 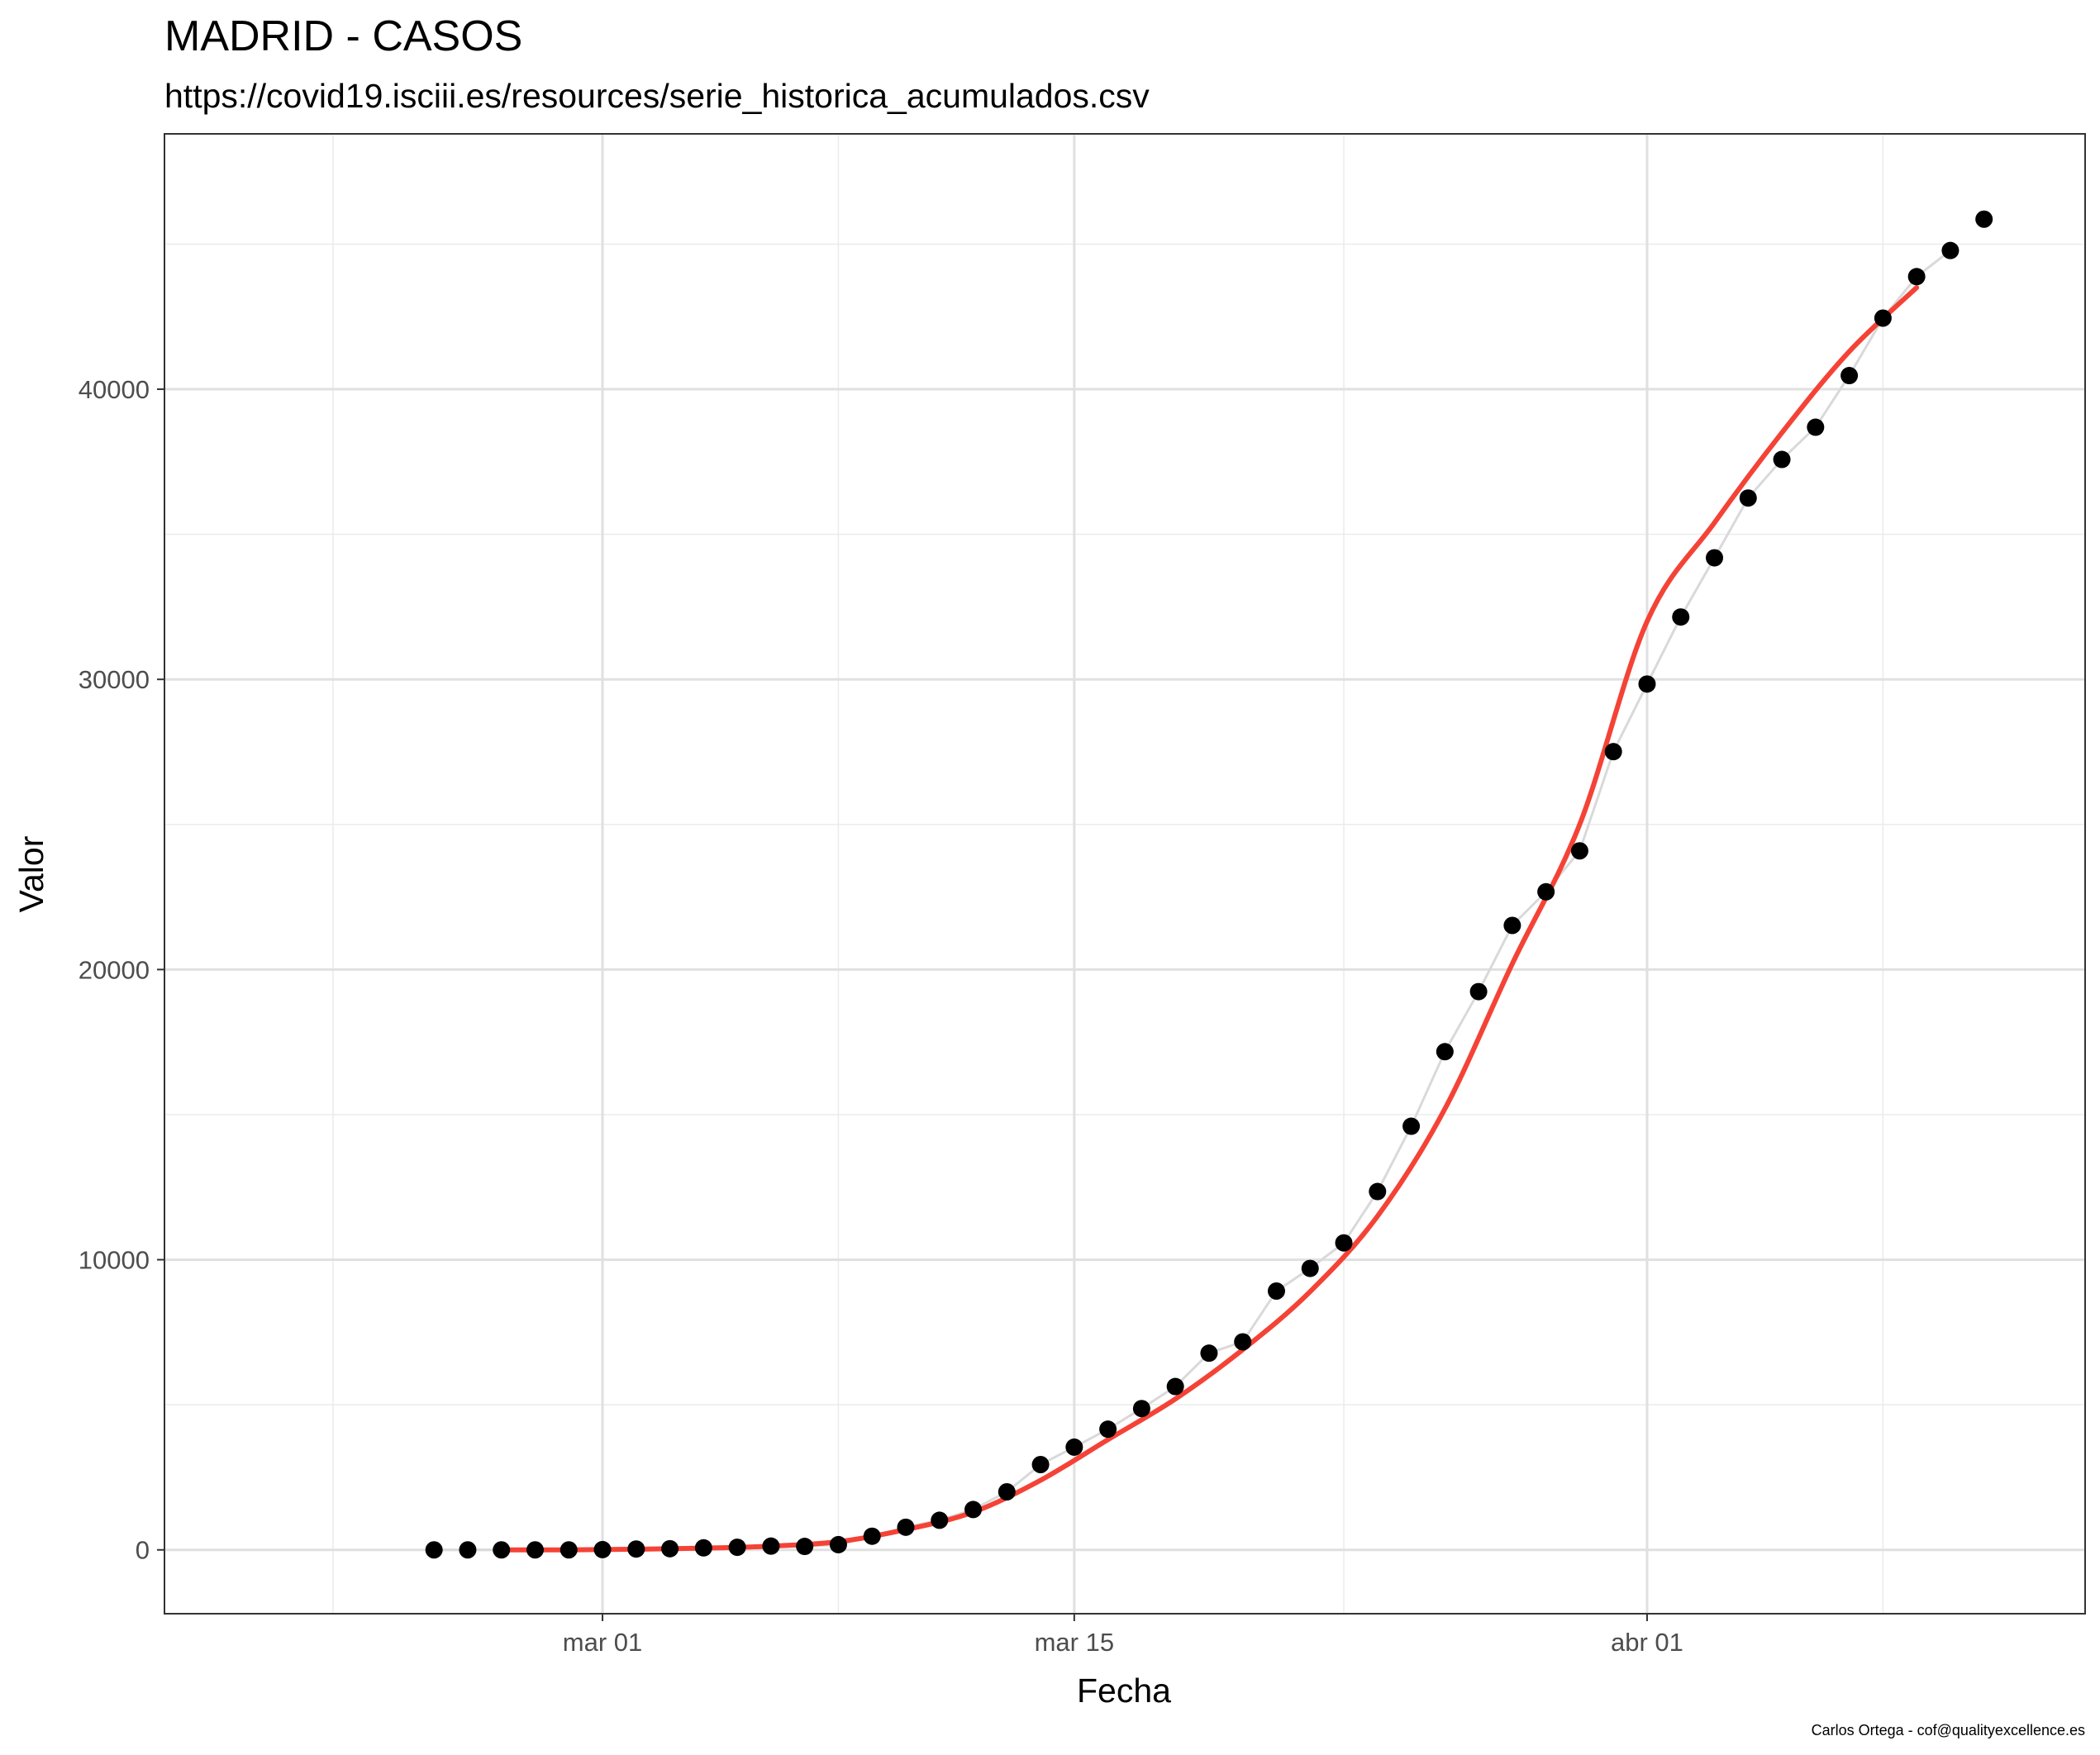 What do you see at coordinates (1124, 1691) in the screenshot?
I see `x-axis-title: Fecha` at bounding box center [1124, 1691].